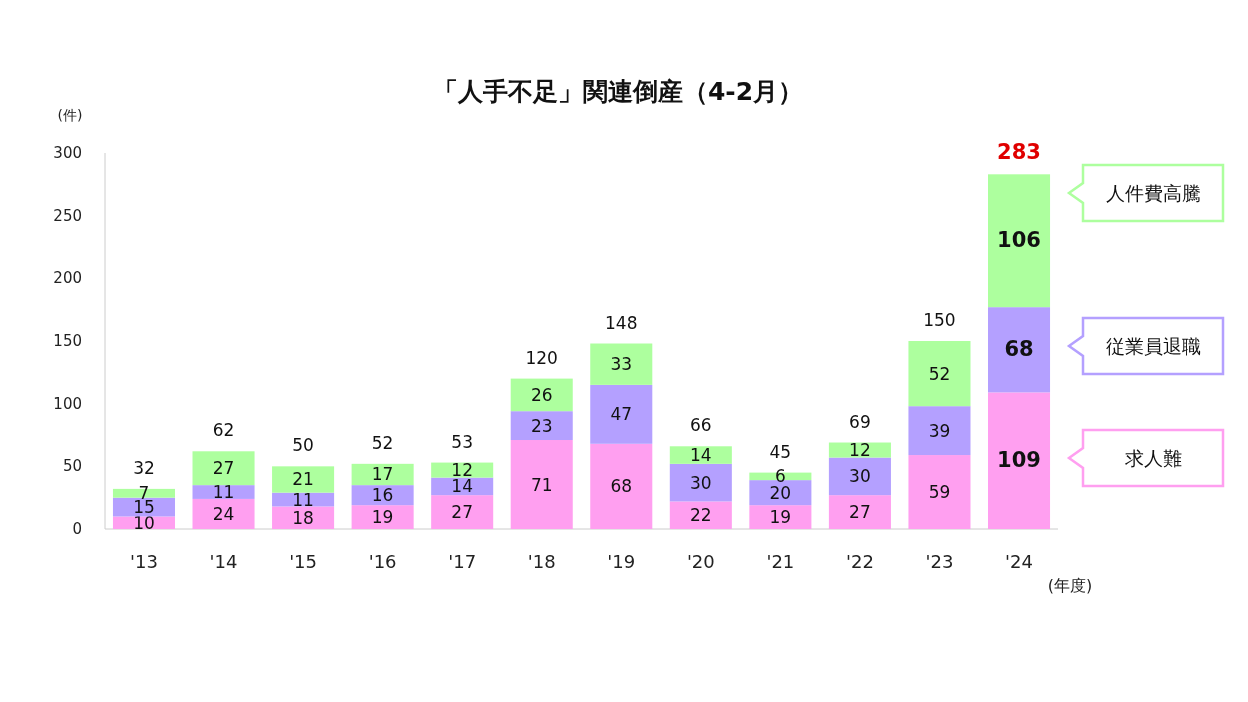 This screenshot has width=1248, height=702. I want to click on total-label: 45, so click(780, 451).